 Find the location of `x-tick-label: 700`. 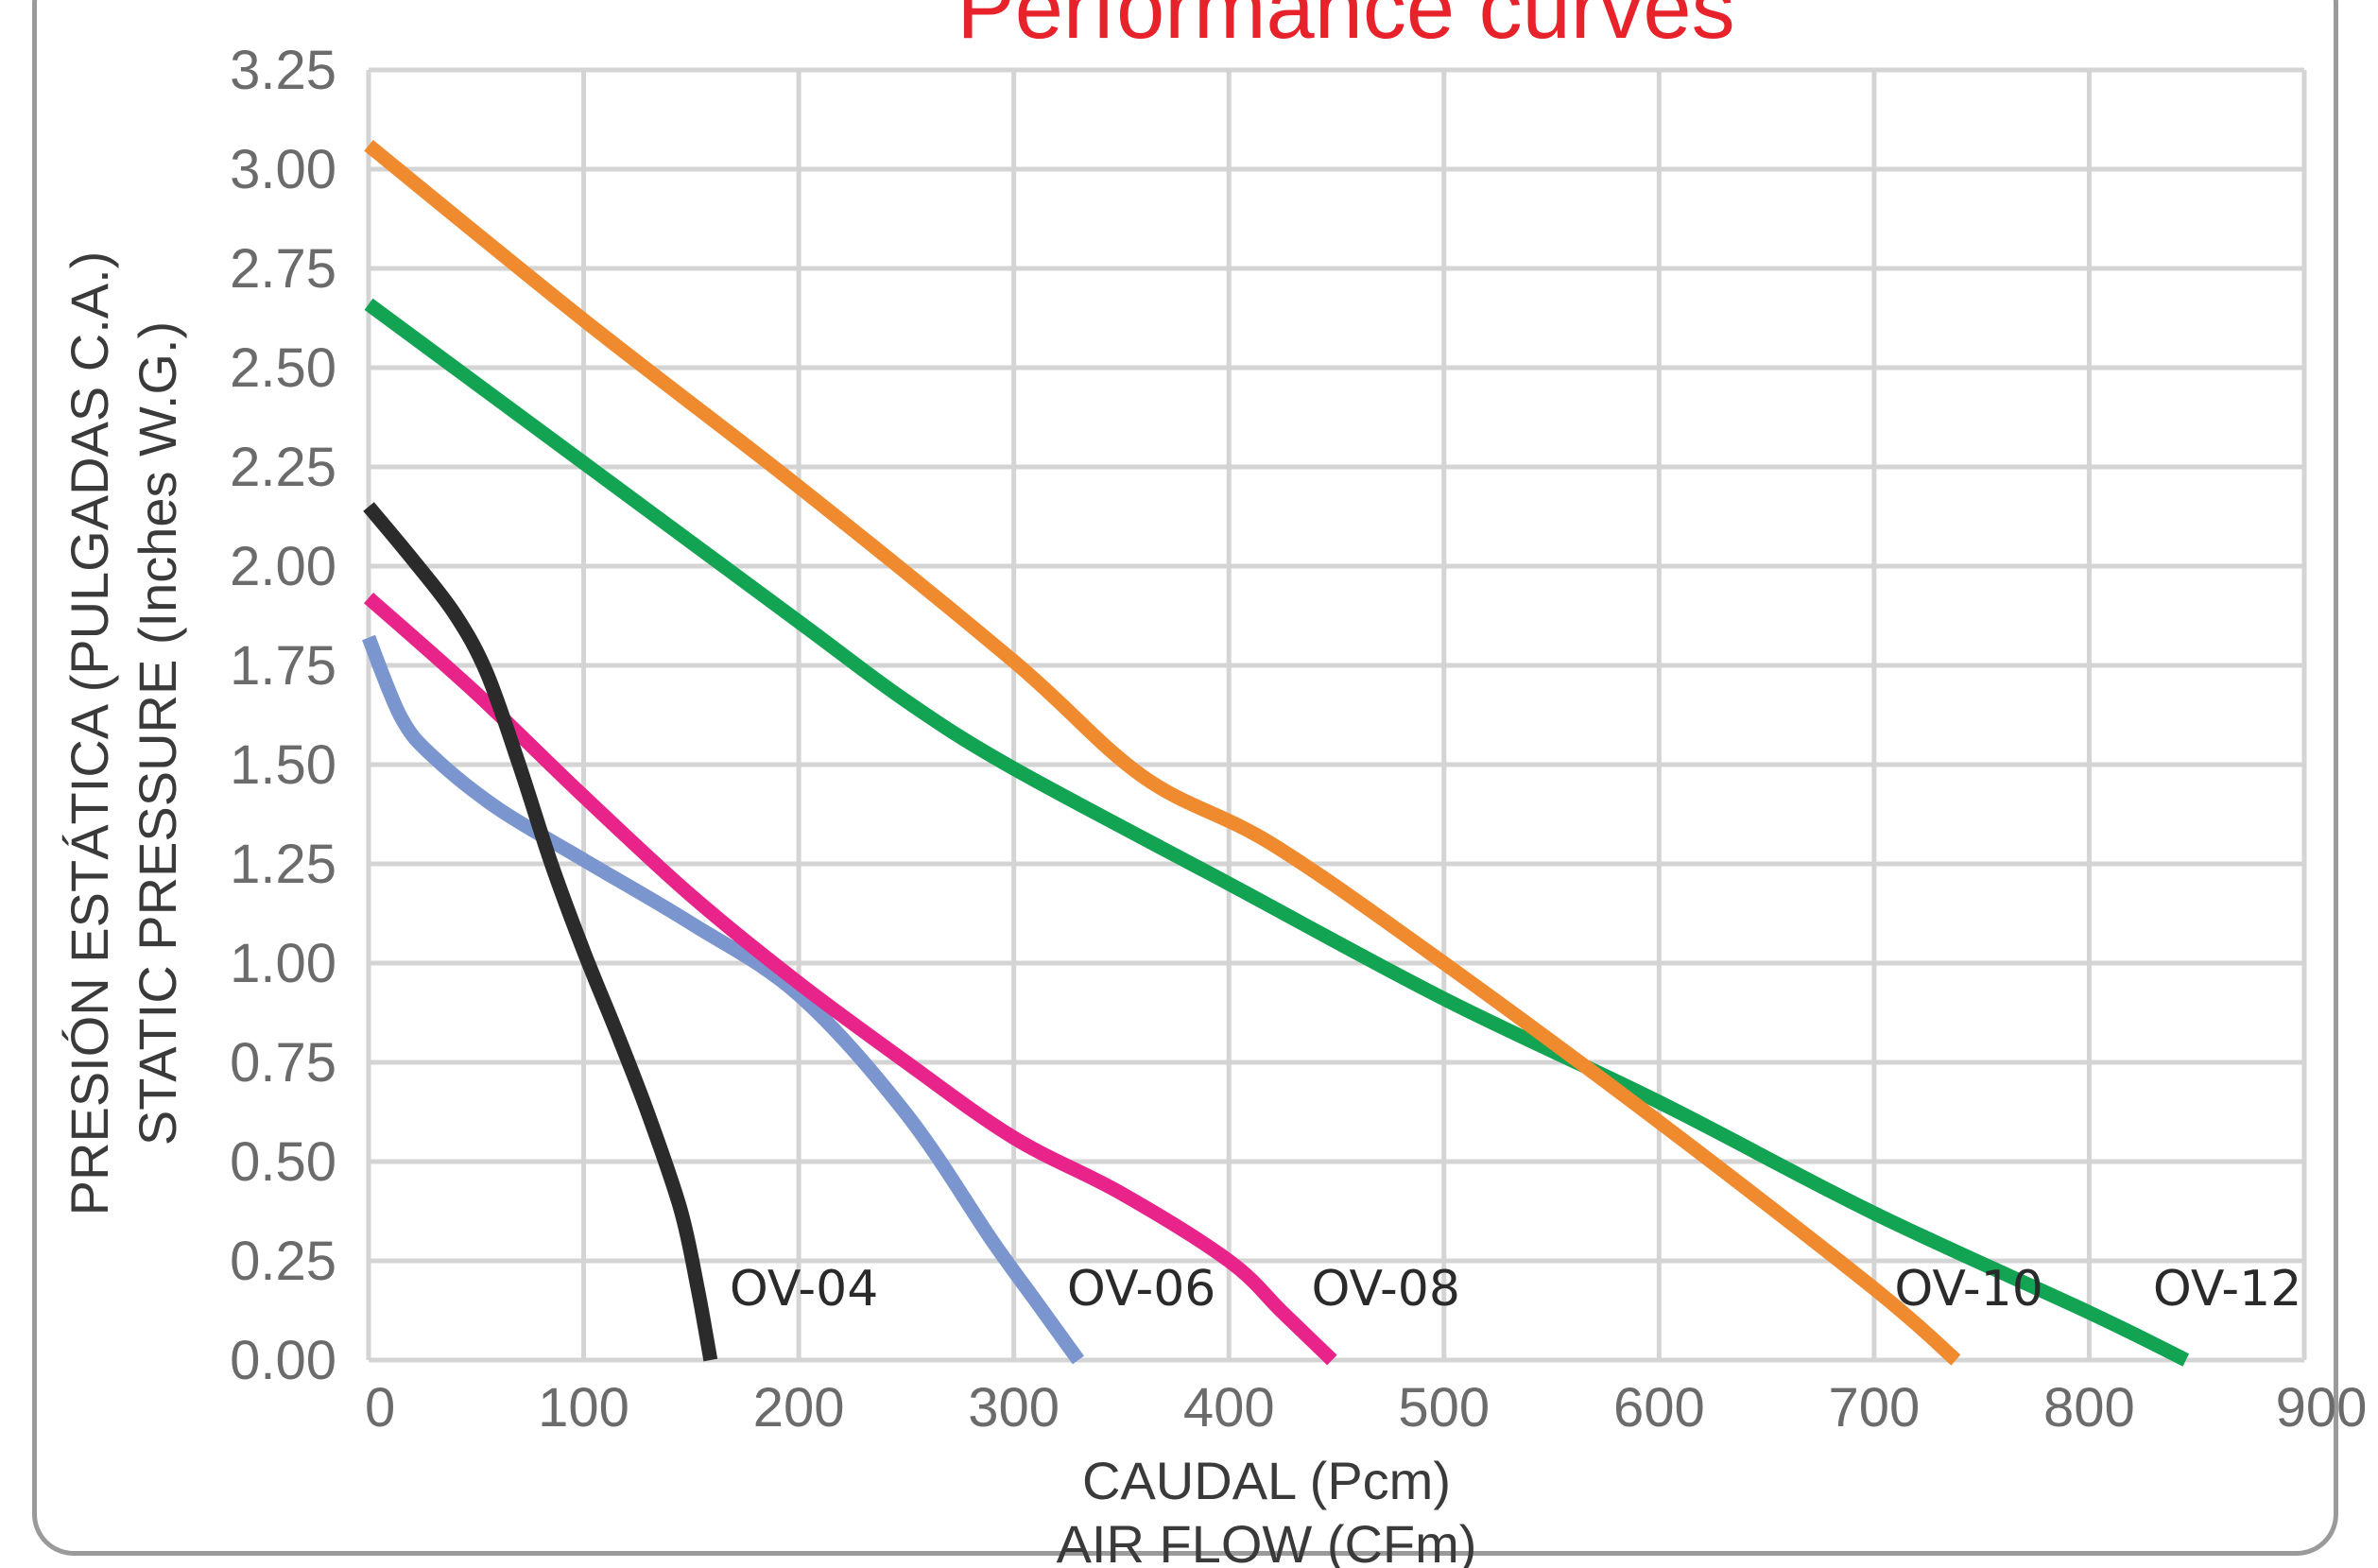

x-tick-label: 700 is located at coordinates (1874, 1408).